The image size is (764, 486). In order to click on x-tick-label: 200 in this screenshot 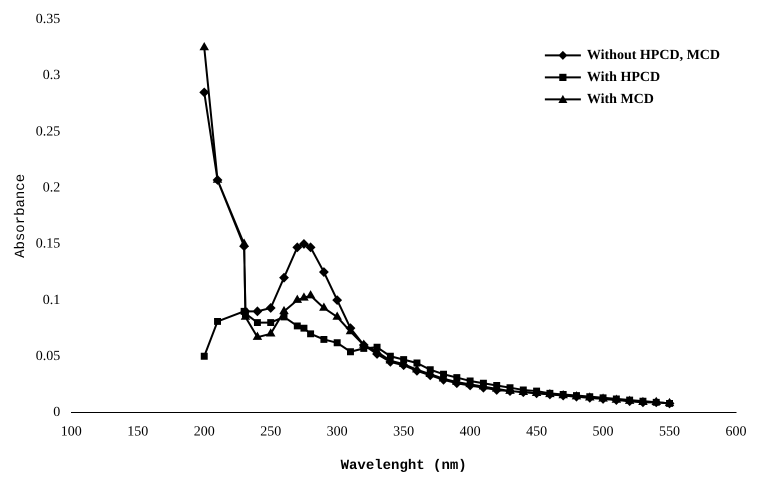, I will do `click(204, 432)`.